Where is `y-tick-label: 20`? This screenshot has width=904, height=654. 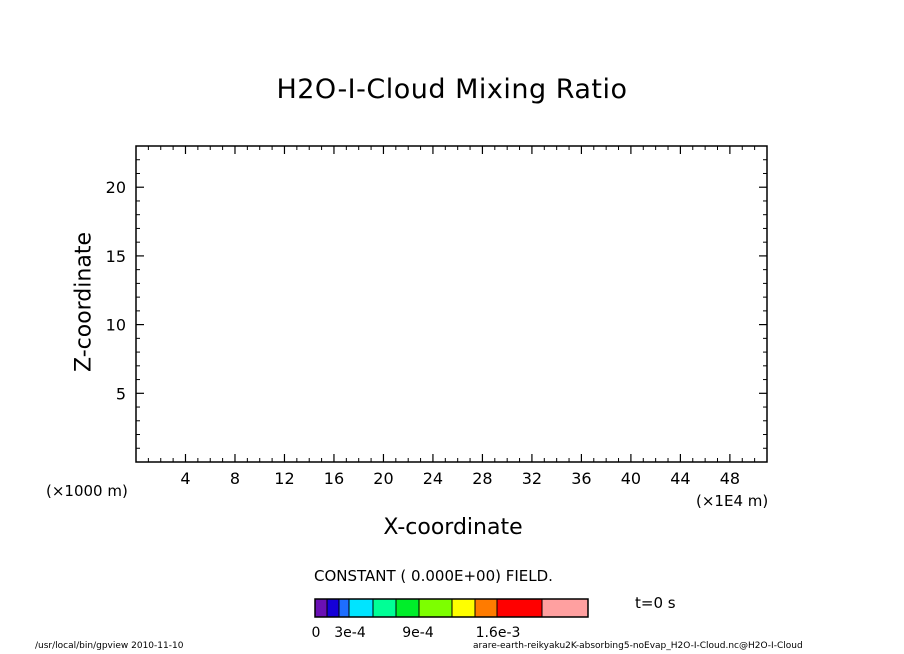 y-tick-label: 20 is located at coordinates (116, 187).